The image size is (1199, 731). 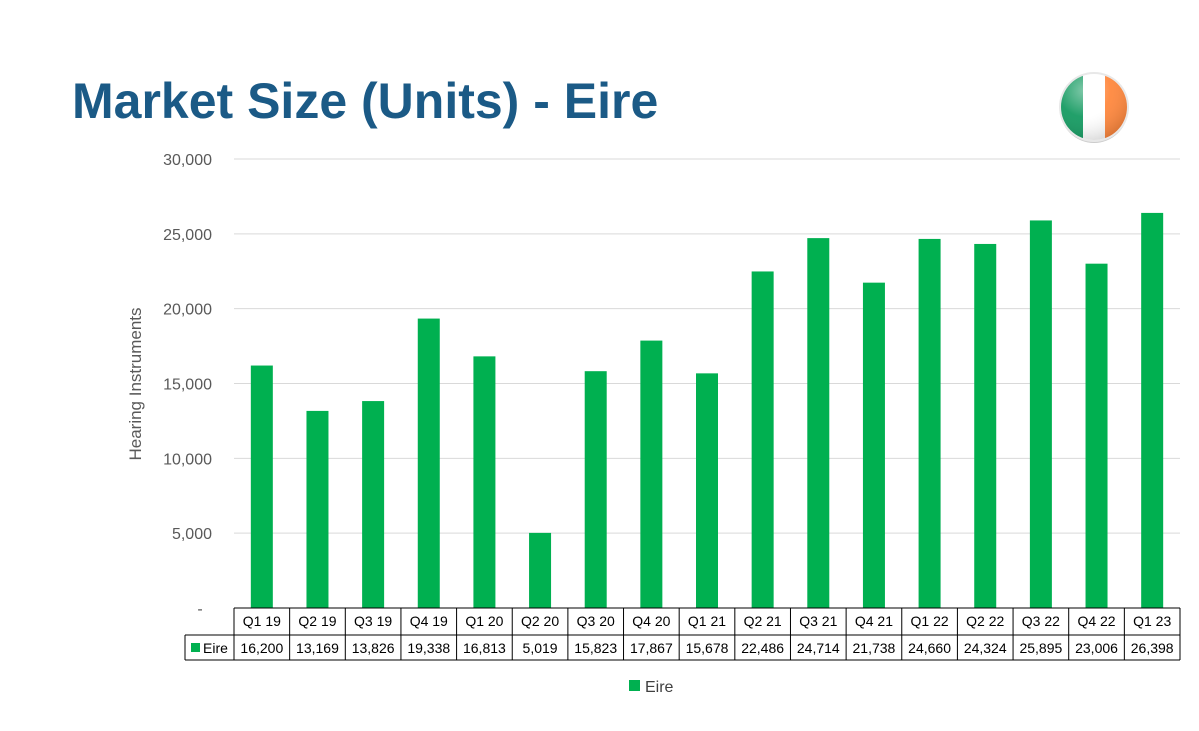 What do you see at coordinates (317, 648) in the screenshot?
I see `data-label: 13,169` at bounding box center [317, 648].